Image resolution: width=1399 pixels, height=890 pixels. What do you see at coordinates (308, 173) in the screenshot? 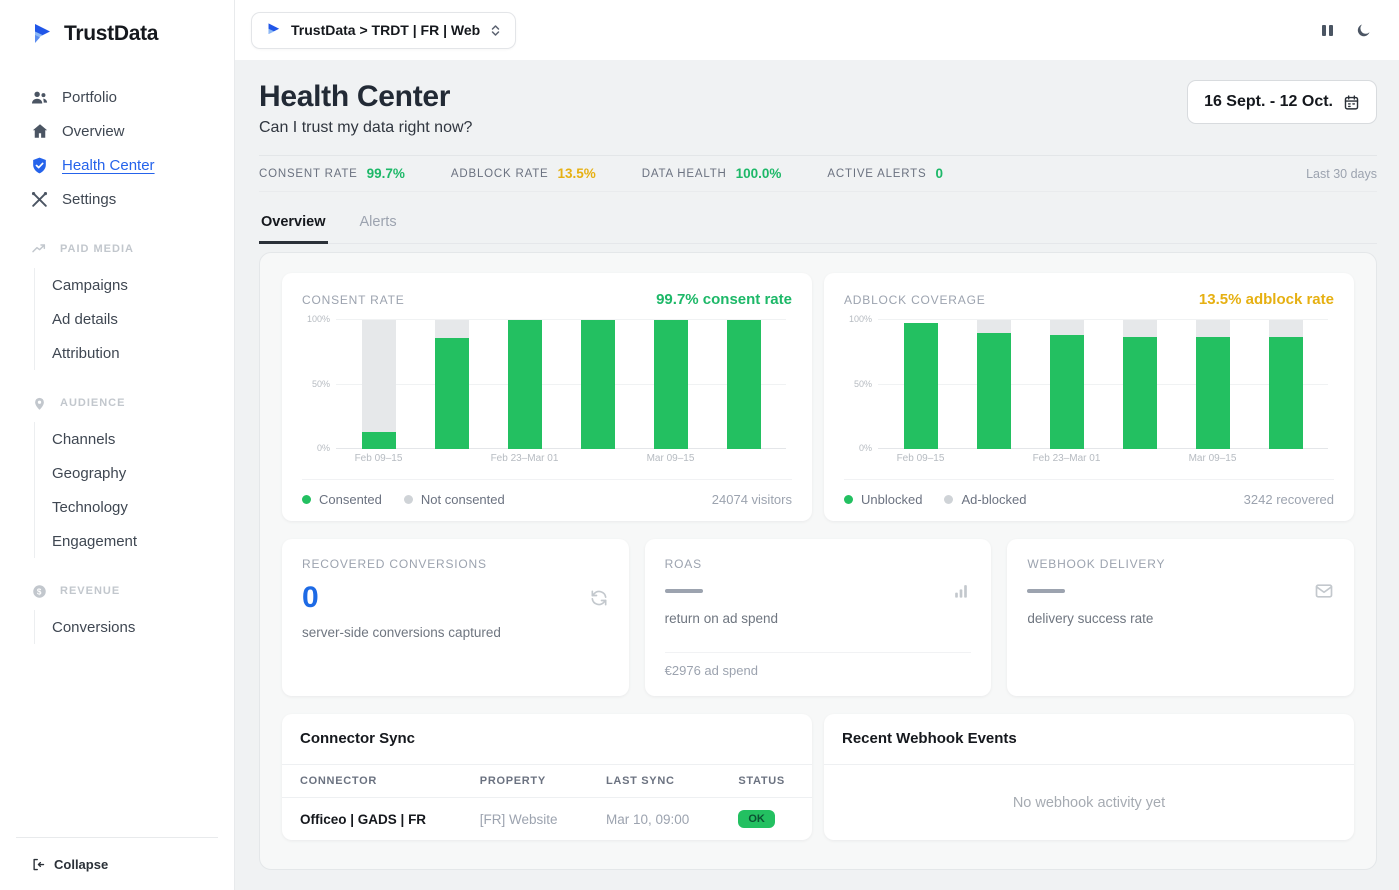
I see `stat-label: CONSENT RATE` at bounding box center [308, 173].